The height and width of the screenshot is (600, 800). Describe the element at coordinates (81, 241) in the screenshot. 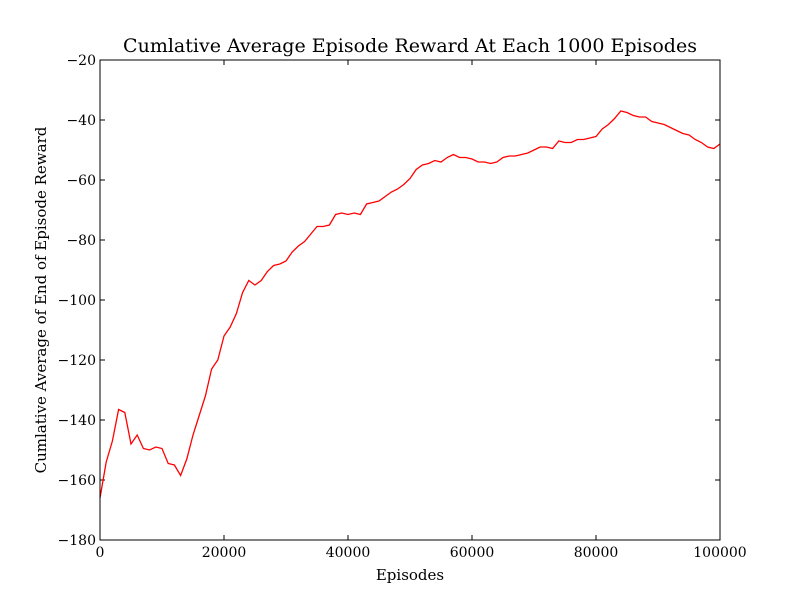

I see `tick-label: −80` at that location.